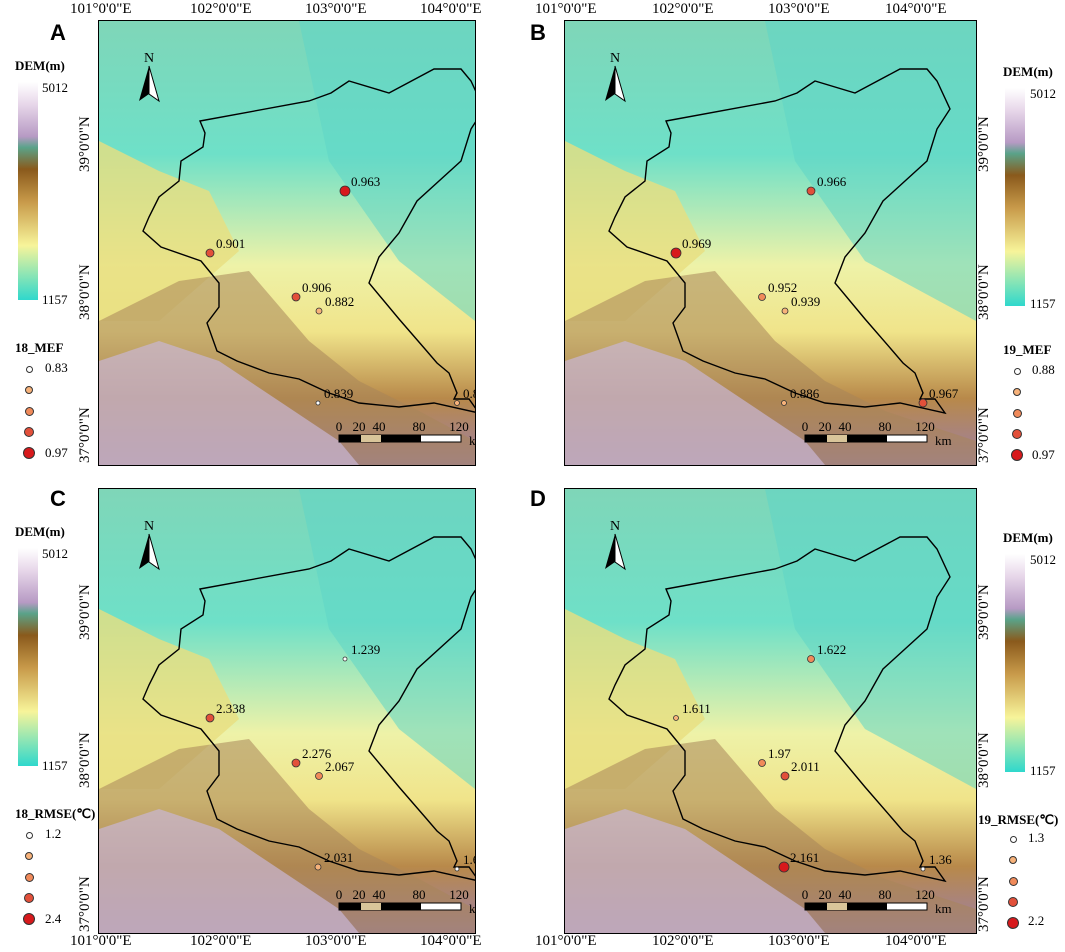  What do you see at coordinates (696, 243) in the screenshot?
I see `station-value-label: 0.969` at bounding box center [696, 243].